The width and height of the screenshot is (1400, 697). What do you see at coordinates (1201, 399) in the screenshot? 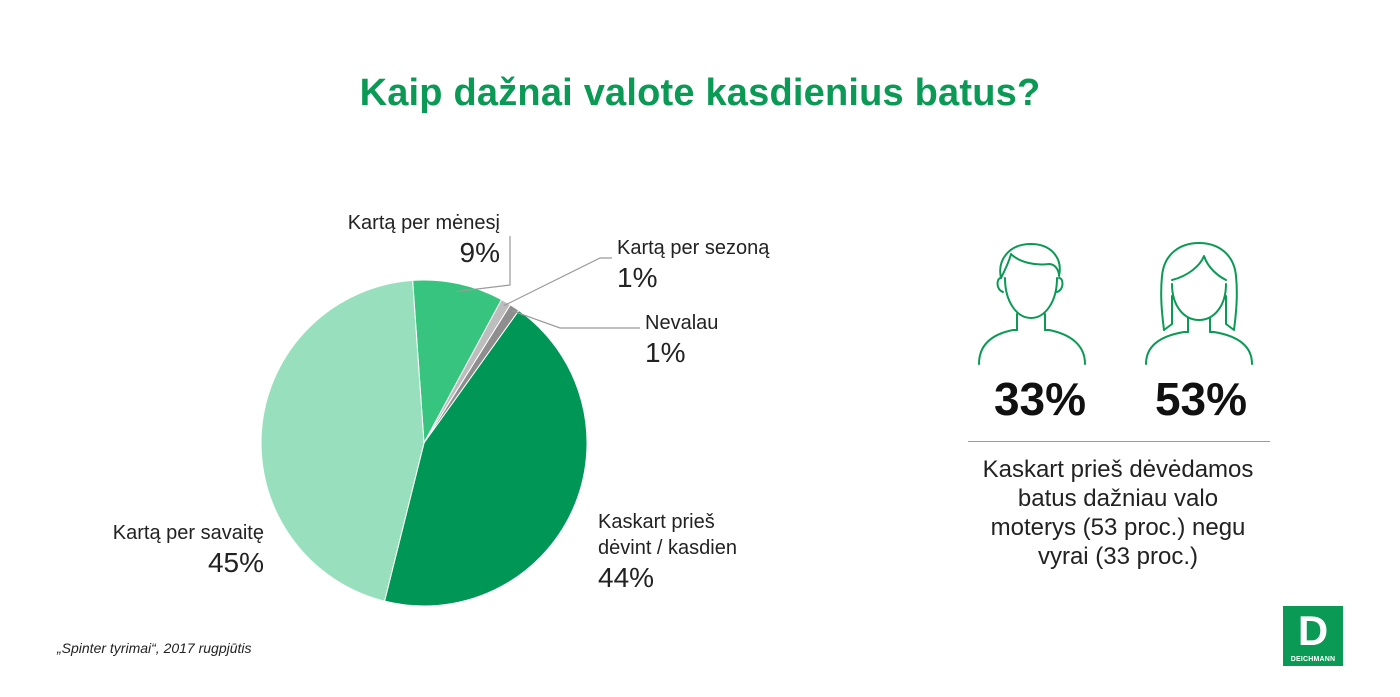
I see `women-percent: 53%` at bounding box center [1201, 399].